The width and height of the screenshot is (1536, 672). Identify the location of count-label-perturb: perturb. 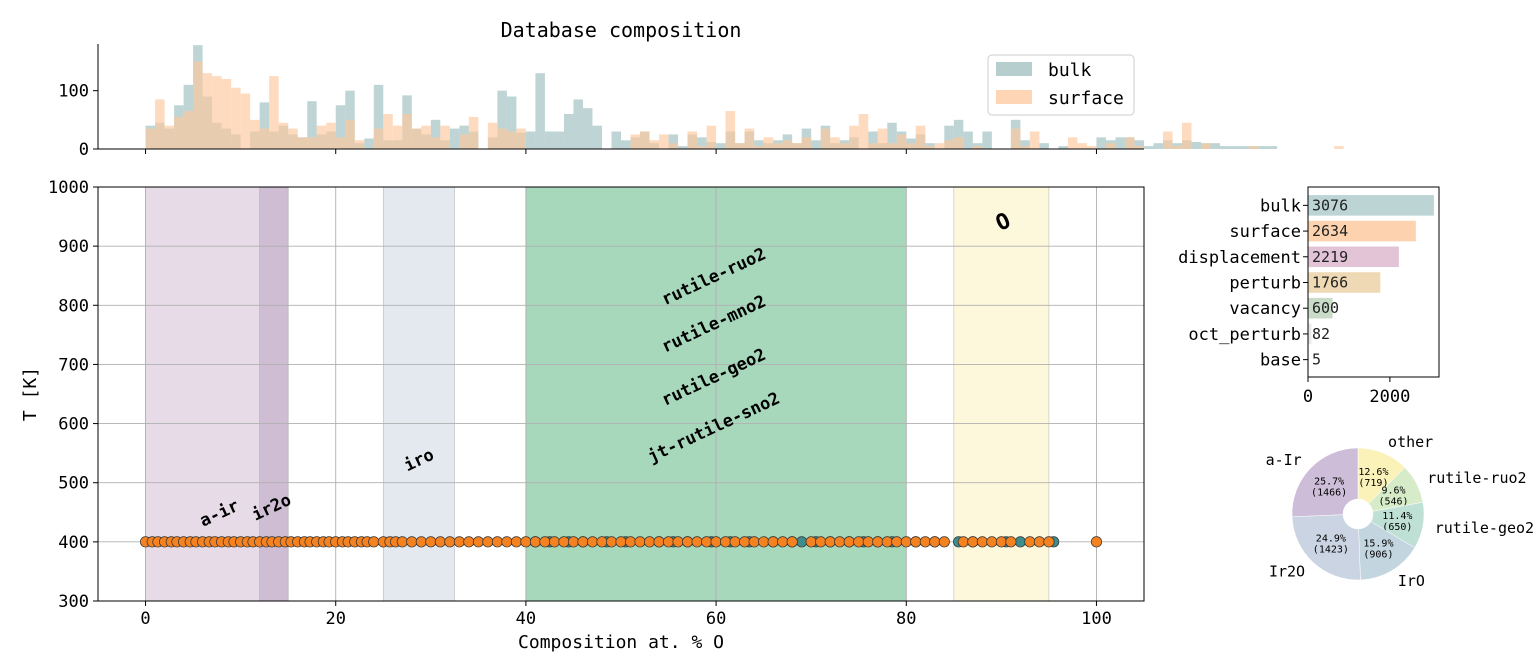
(1265, 284).